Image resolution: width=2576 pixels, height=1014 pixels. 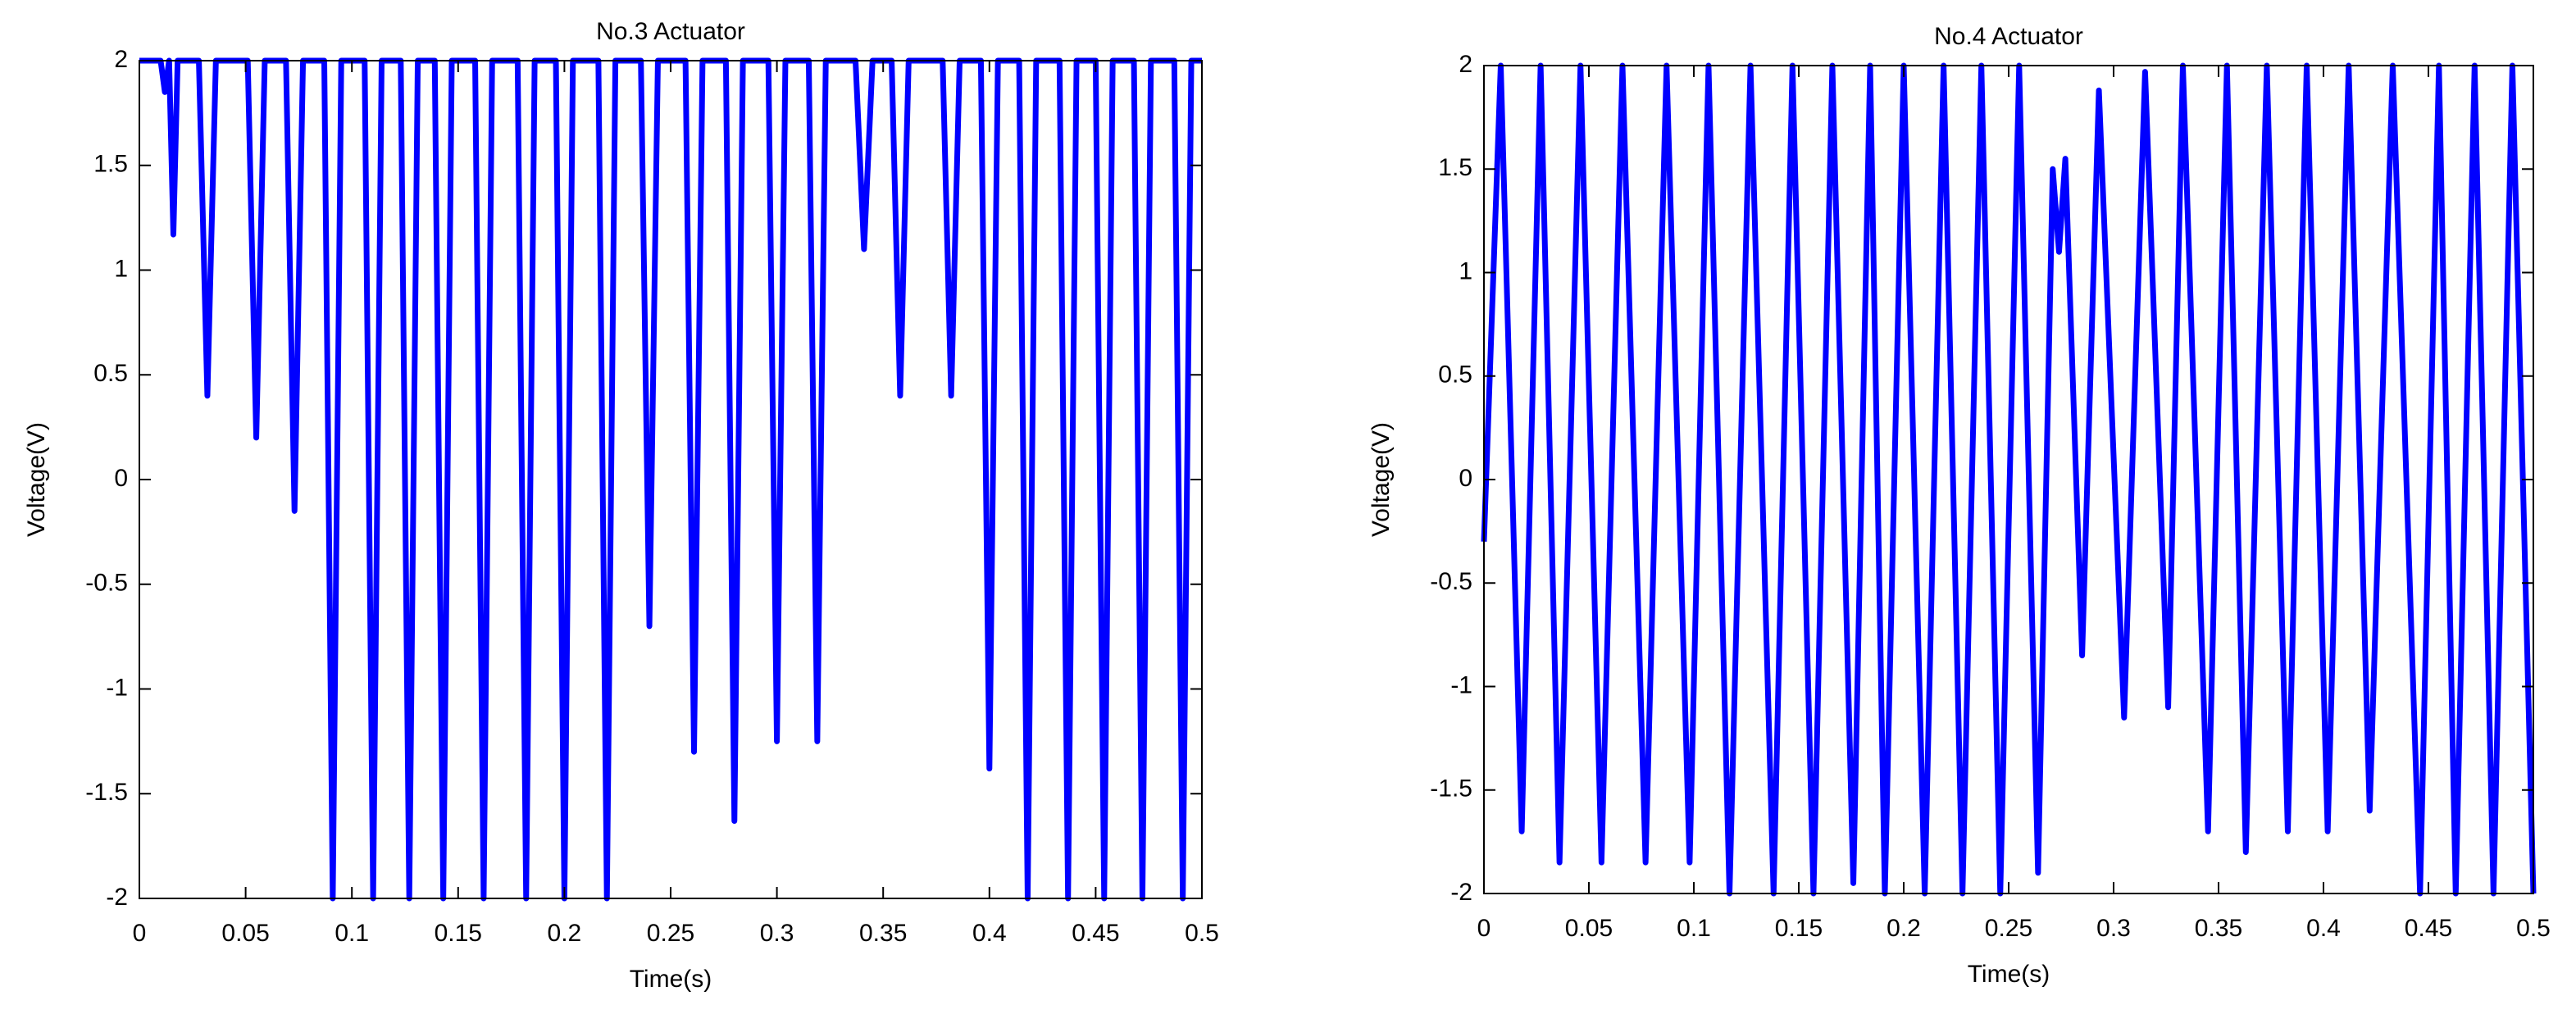 I want to click on chart-title: No.3 Actuator, so click(x=671, y=31).